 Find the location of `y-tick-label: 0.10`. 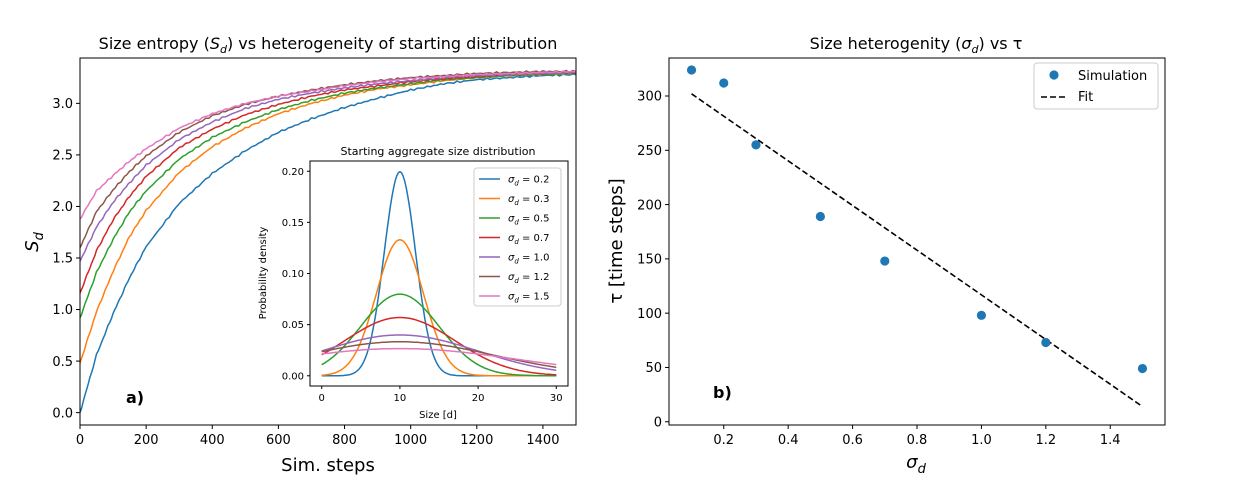

y-tick-label: 0.10 is located at coordinates (293, 274).